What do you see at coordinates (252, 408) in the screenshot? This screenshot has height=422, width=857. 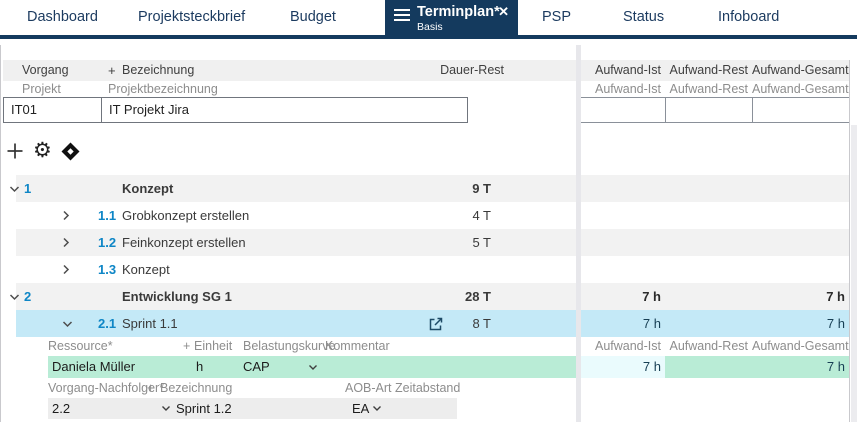 I see `successor-row: 2.2 Sprint 1.2 EA` at bounding box center [252, 408].